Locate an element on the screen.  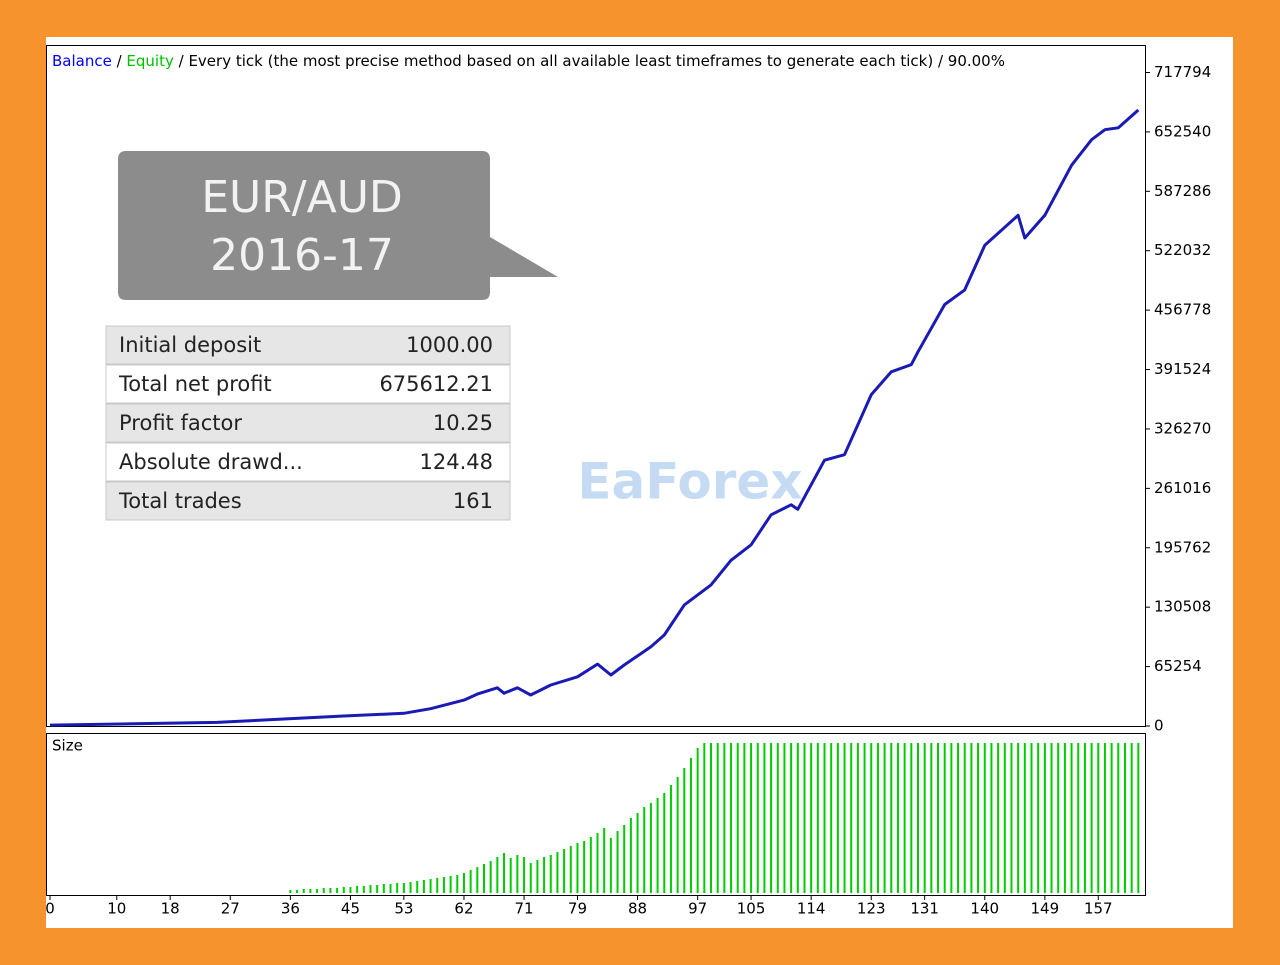
header-part: Equity is located at coordinates (150, 61).